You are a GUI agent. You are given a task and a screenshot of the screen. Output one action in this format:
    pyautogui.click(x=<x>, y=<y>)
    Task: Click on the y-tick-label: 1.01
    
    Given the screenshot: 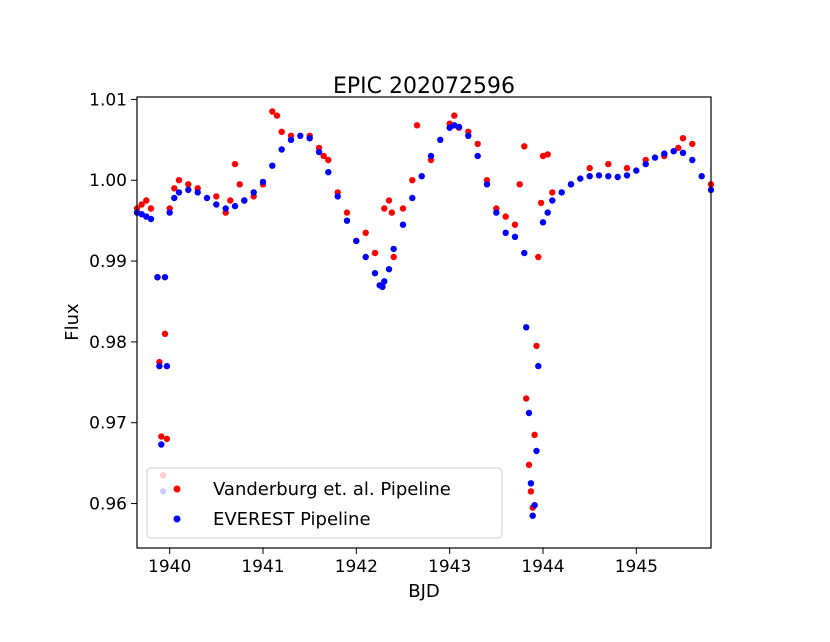 What is the action you would take?
    pyautogui.click(x=108, y=100)
    